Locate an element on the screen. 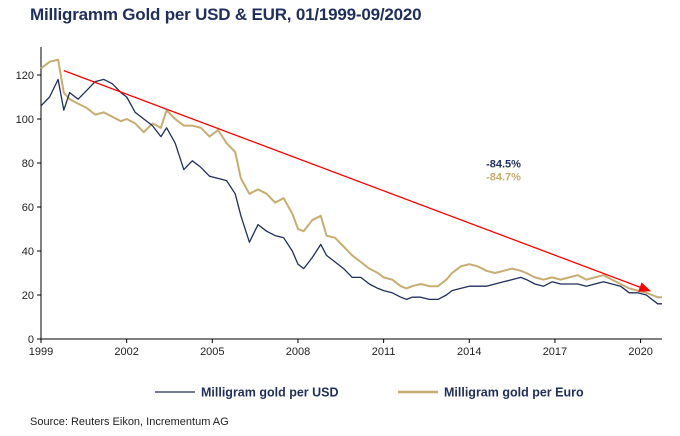 The width and height of the screenshot is (680, 436). y-tick-label: 120 is located at coordinates (25, 76).